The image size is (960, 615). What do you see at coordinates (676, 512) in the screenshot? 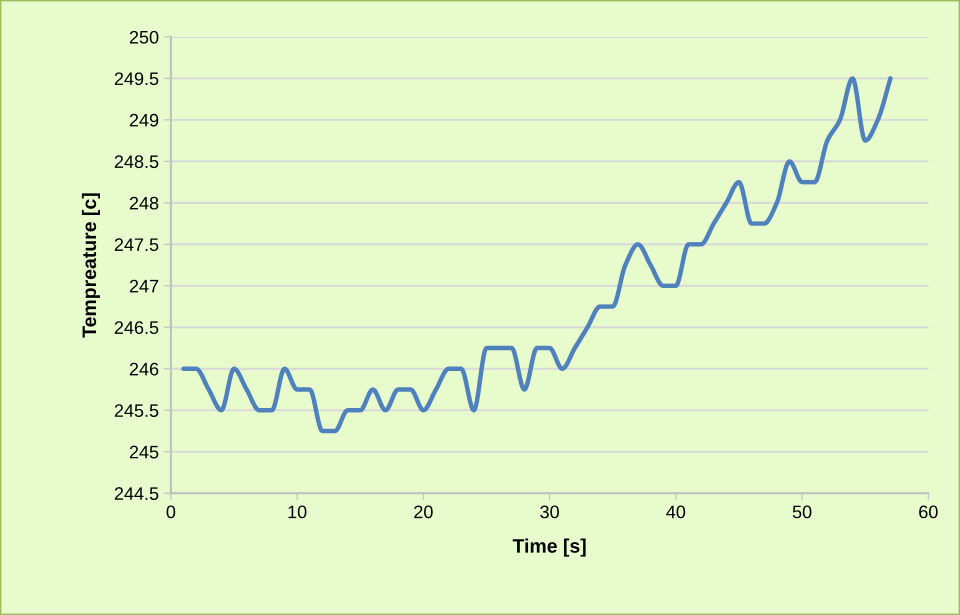
I see `x-tick-label: 40` at bounding box center [676, 512].